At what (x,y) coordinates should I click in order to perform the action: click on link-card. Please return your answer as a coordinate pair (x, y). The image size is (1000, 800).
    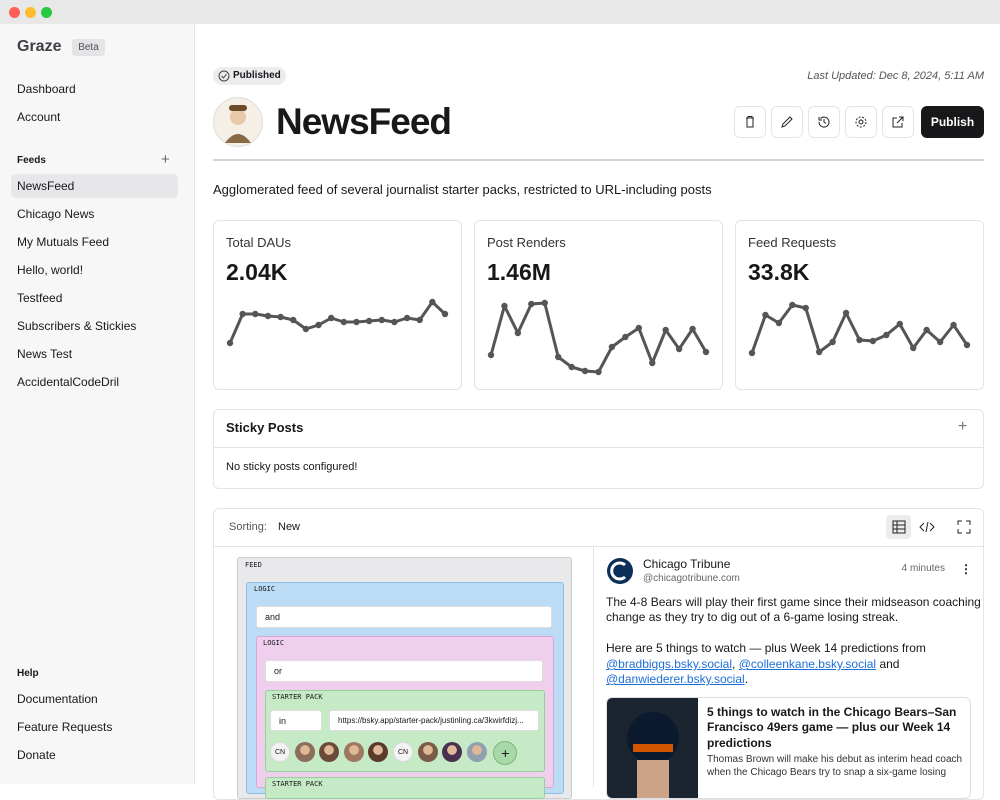
    Looking at the image, I should click on (788, 748).